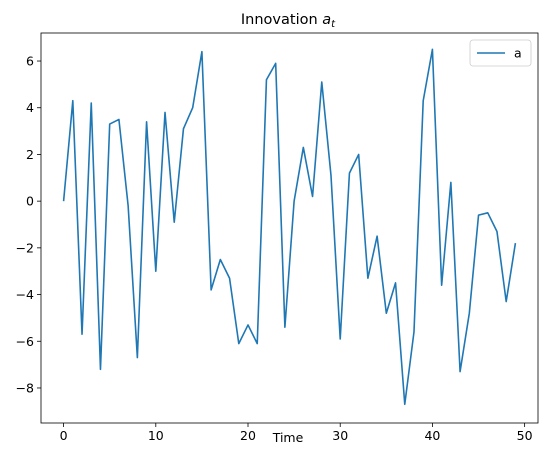 The image size is (546, 455). I want to click on y-tick-label: −4, so click(25, 294).